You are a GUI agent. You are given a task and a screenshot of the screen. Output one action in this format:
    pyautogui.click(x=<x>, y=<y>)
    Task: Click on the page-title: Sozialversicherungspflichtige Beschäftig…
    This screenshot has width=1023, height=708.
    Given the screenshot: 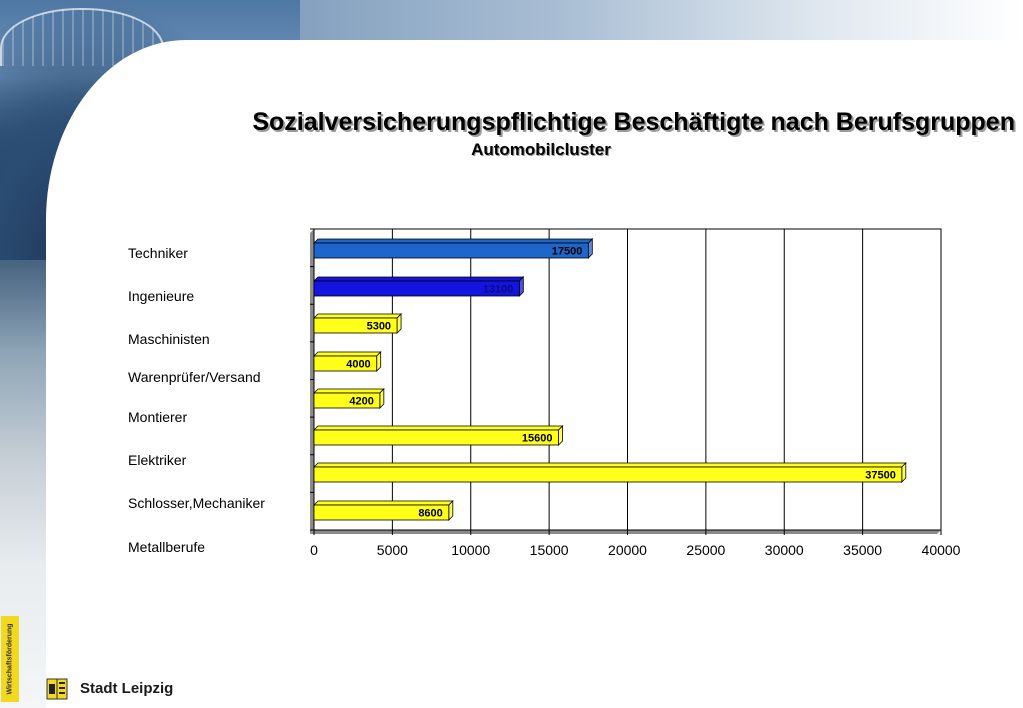 What is the action you would take?
    pyautogui.click(x=633, y=122)
    